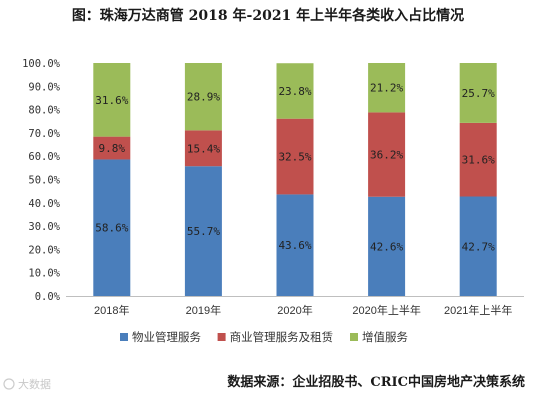 This screenshot has width=536, height=405. I want to click on data-label: 9.8%, so click(112, 148).